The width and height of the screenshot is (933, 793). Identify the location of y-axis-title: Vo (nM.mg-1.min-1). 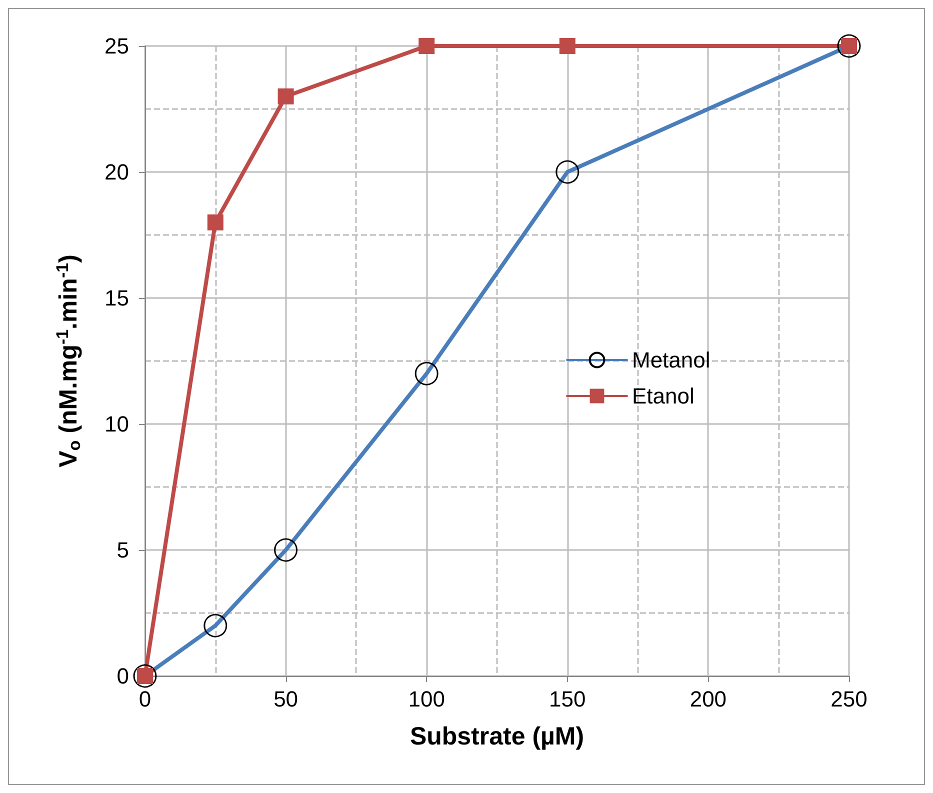
(68, 361).